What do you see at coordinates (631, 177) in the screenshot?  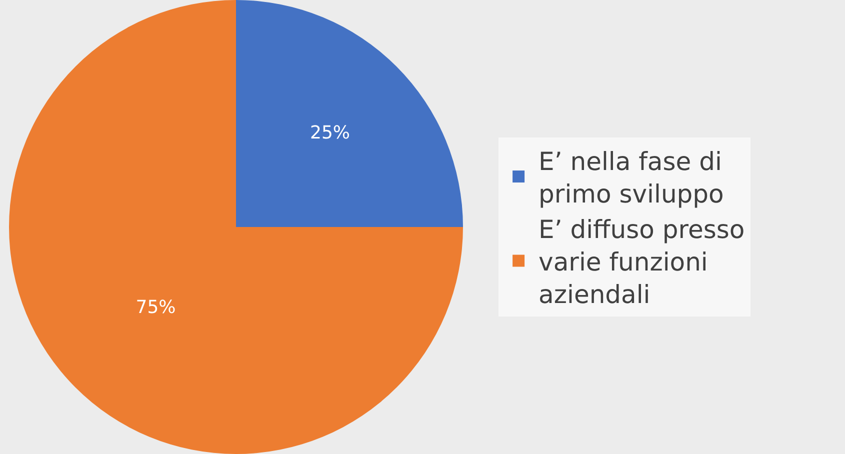 I see `legend-label: E’ nella fase di primo sviluppo` at bounding box center [631, 177].